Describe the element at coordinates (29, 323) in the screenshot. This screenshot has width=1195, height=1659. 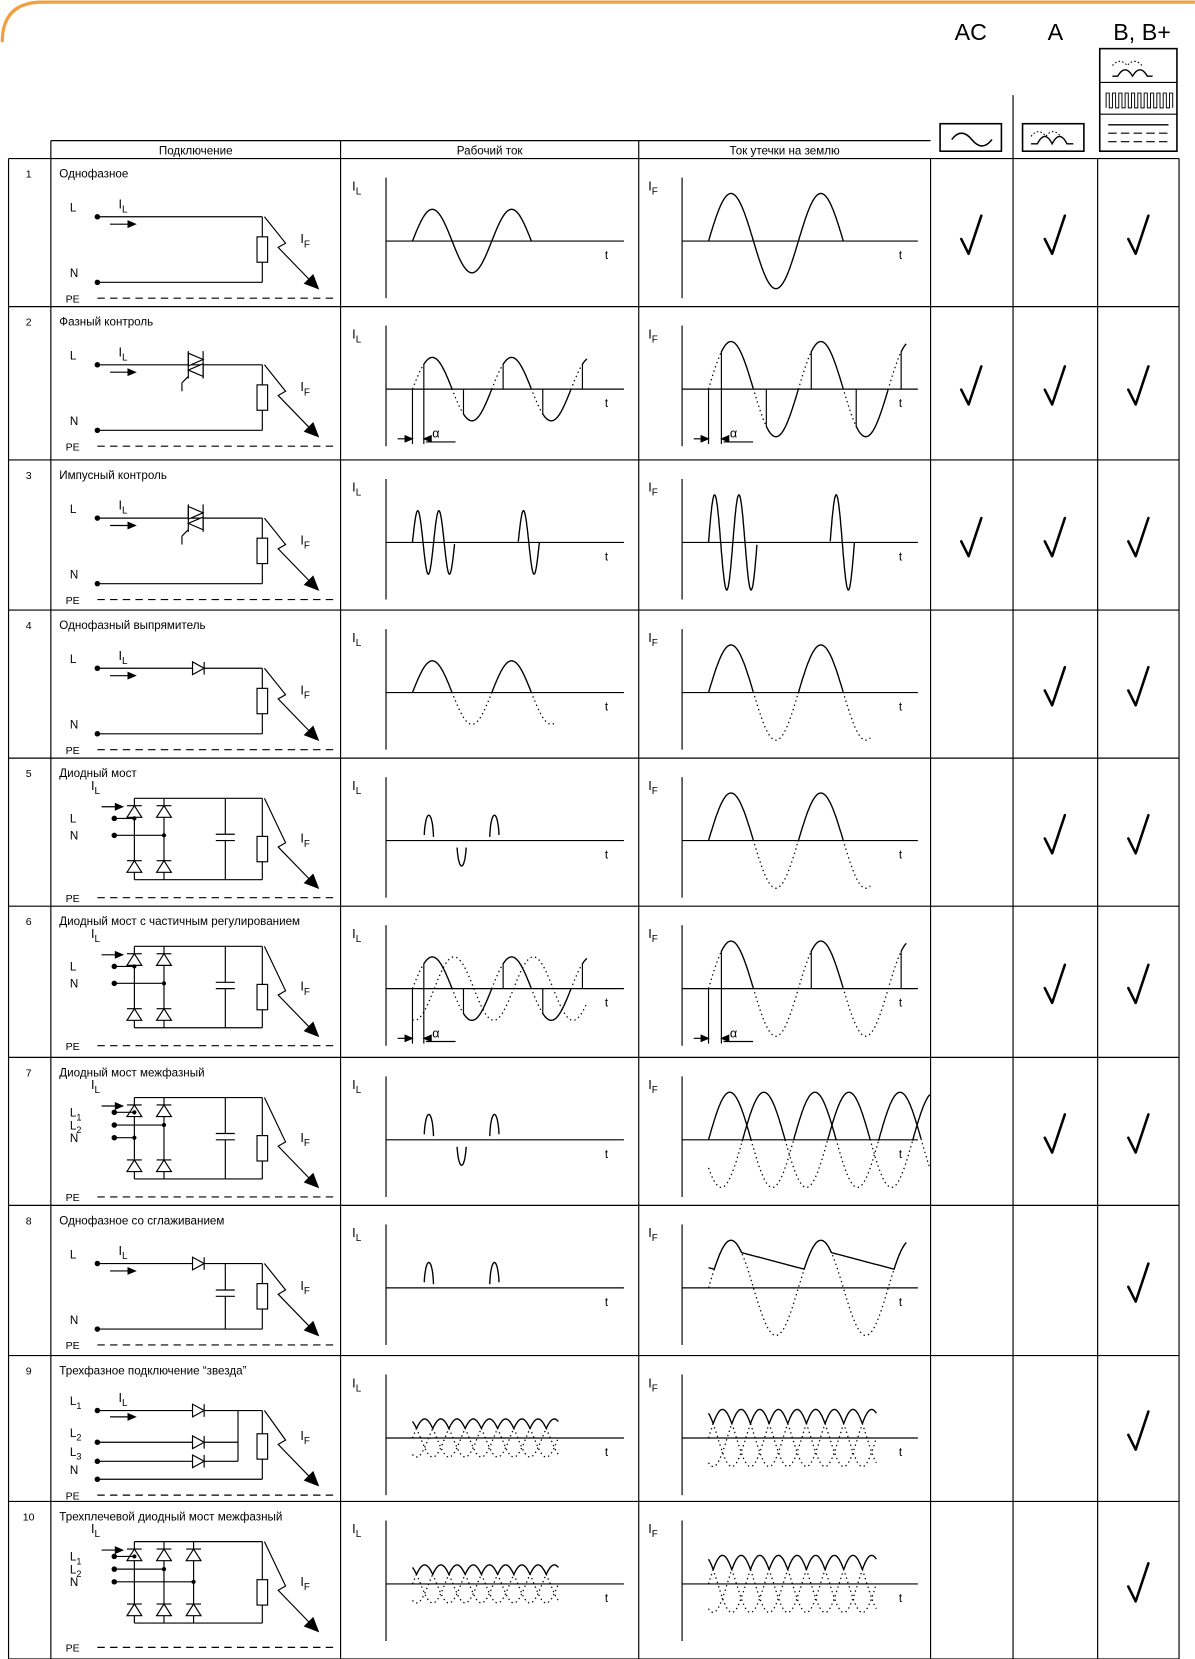
I see `label: 2` at that location.